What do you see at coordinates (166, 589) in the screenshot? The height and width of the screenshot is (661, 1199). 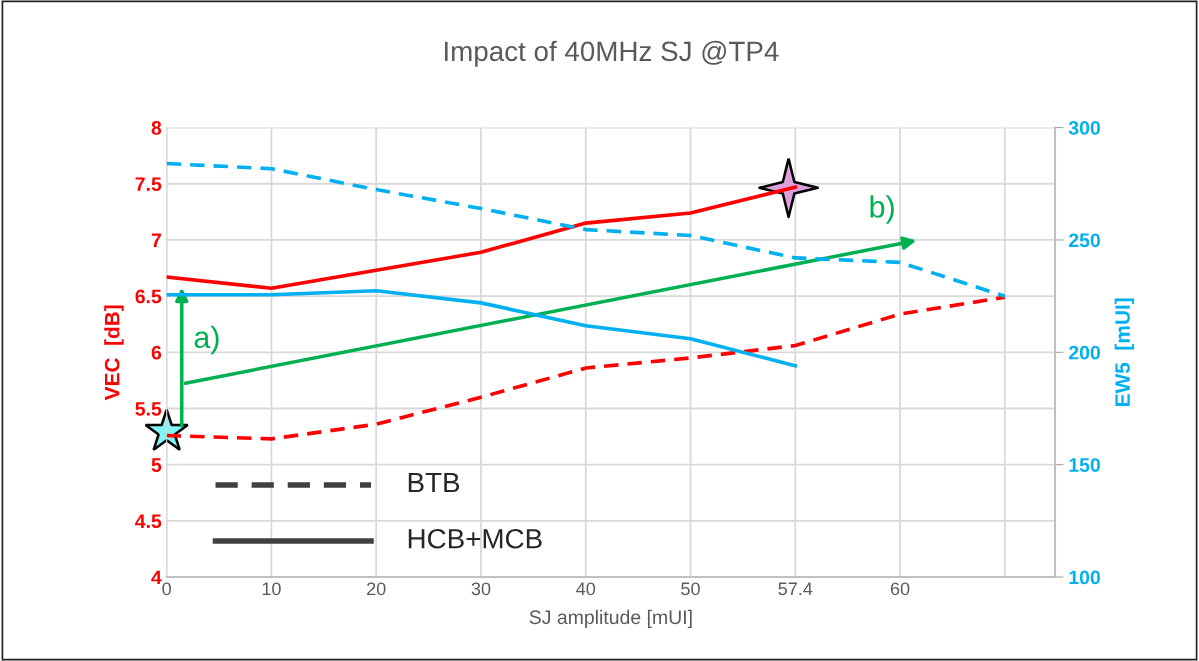 I see `x-tick-label: 0` at bounding box center [166, 589].